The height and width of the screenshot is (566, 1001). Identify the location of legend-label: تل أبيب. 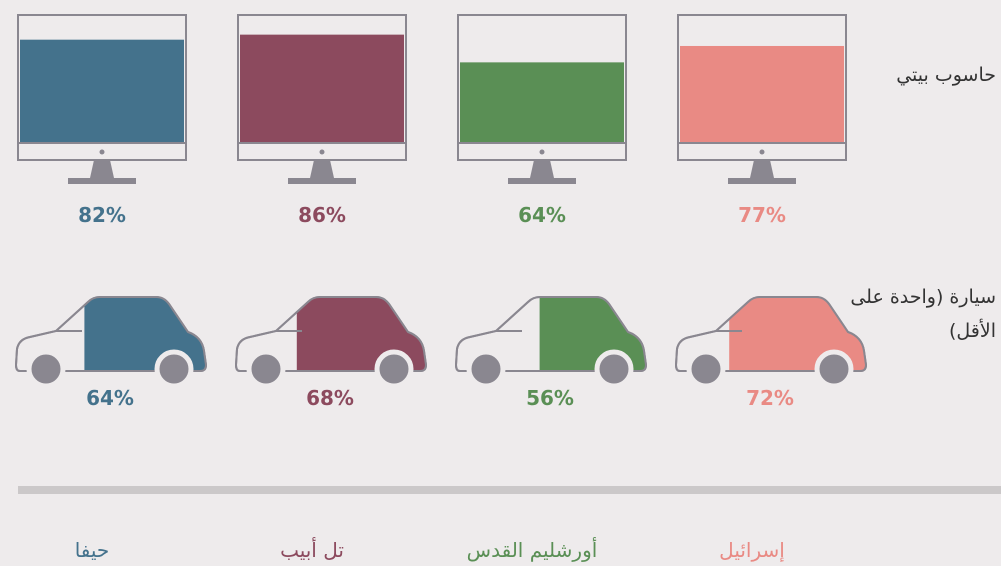
(312, 549).